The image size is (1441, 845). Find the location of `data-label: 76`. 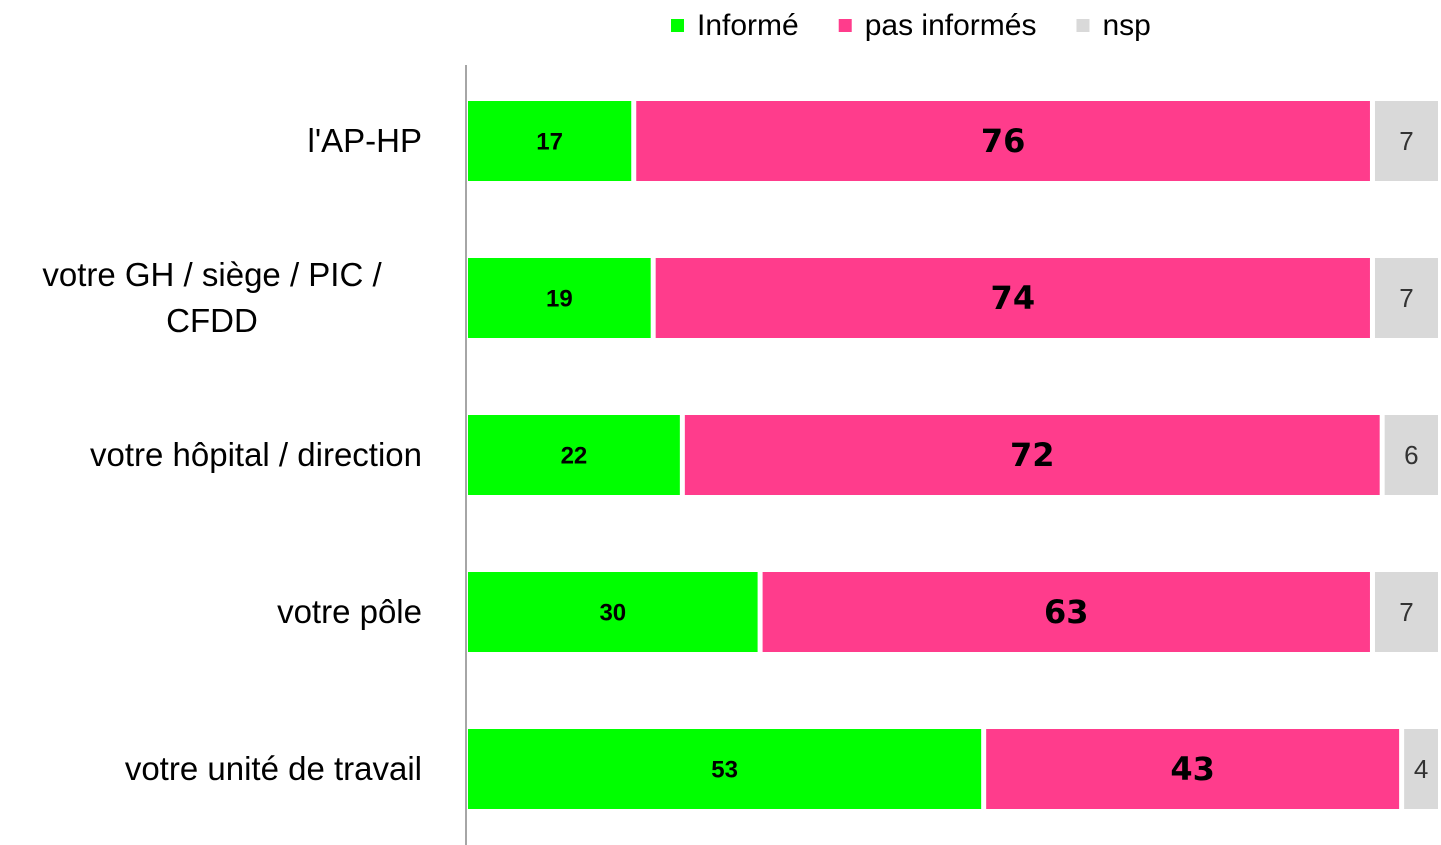

data-label: 76 is located at coordinates (1003, 141).